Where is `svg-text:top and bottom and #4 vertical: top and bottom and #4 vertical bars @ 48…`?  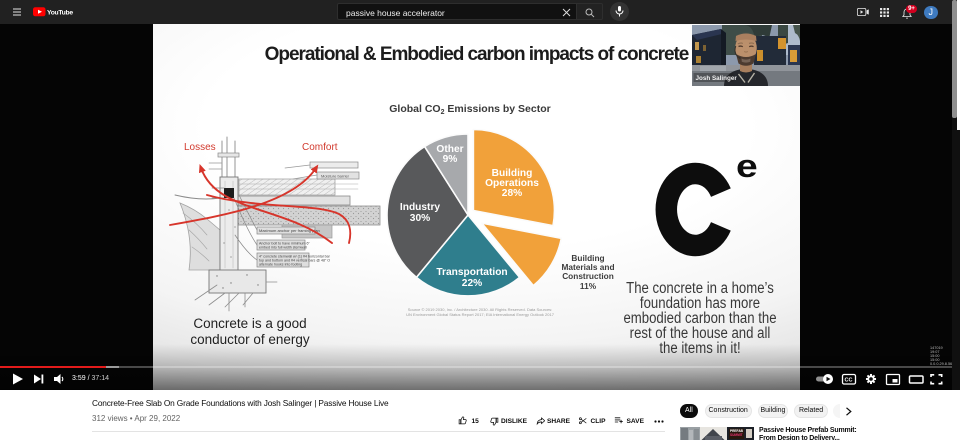
svg-text:top and bottom and #4 vertical: top and bottom and #4 vertical bars @ 48… is located at coordinates (294, 261).